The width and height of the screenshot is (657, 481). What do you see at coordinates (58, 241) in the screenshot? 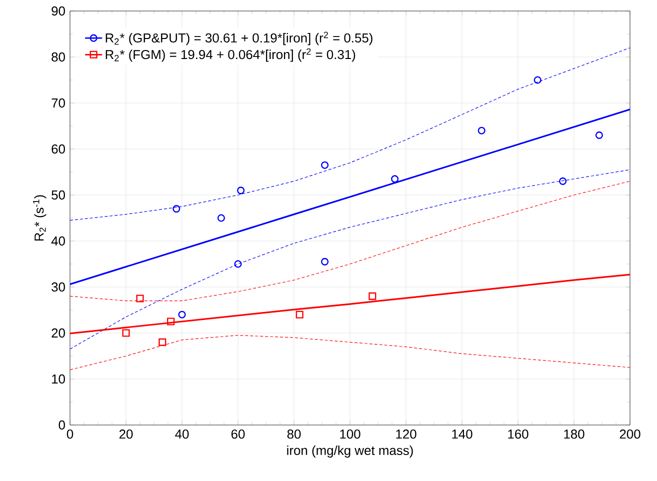
I see `y-tick-label: 40` at bounding box center [58, 241].